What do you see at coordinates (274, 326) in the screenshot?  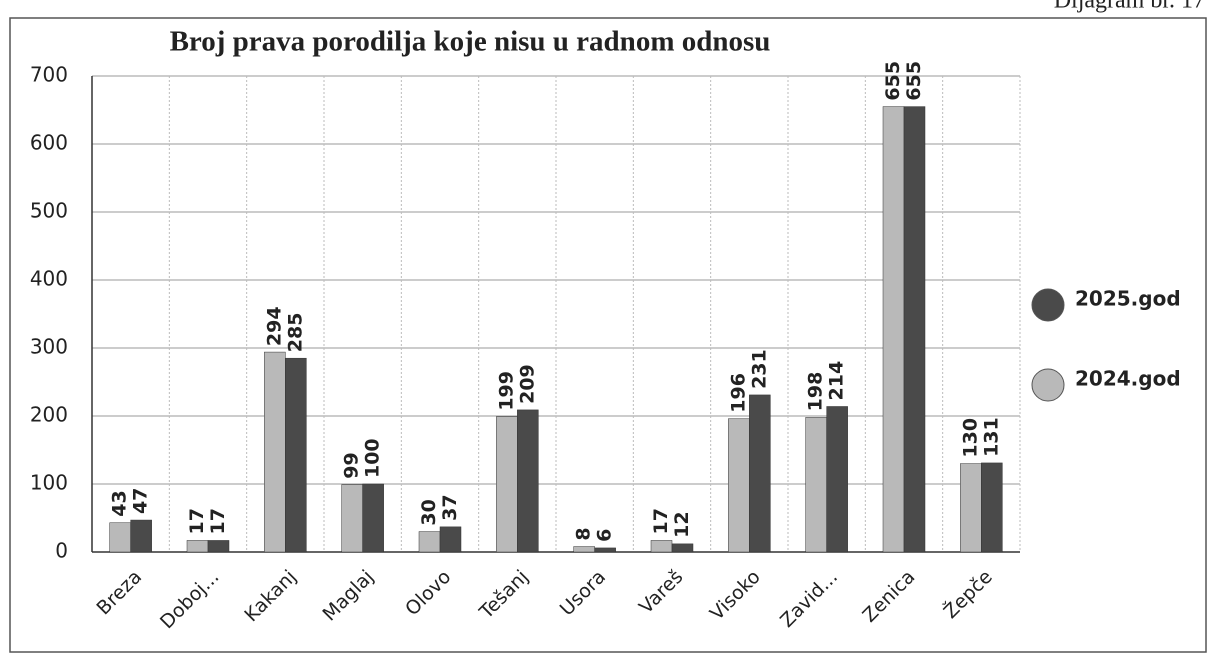 I see `value-label: 294` at bounding box center [274, 326].